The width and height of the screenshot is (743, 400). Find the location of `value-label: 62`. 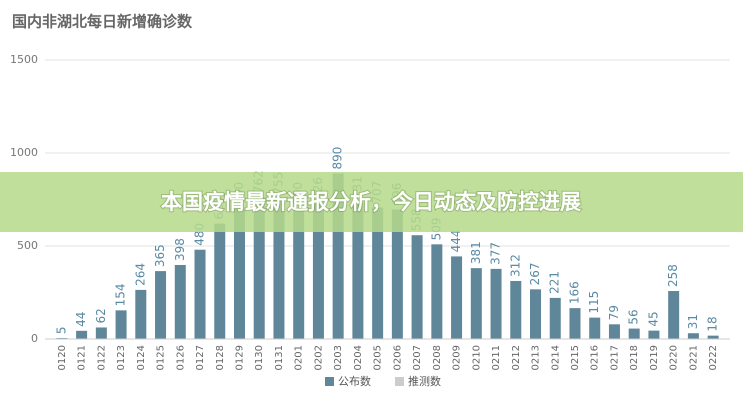

value-label: 62 is located at coordinates (101, 315).